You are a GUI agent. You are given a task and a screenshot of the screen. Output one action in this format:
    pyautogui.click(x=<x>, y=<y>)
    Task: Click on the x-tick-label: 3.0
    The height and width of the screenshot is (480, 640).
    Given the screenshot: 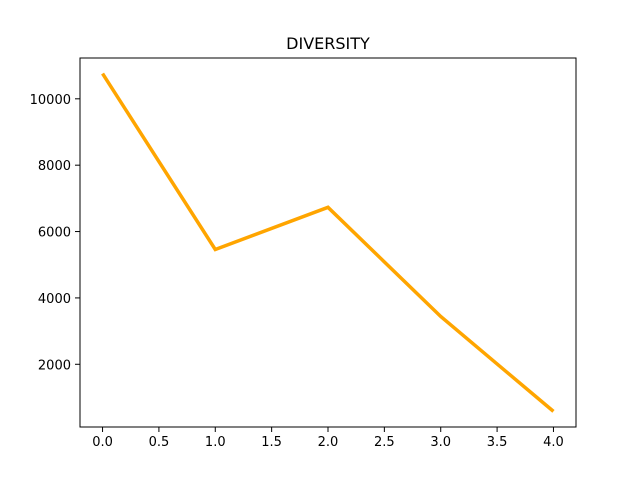 What is the action you would take?
    pyautogui.click(x=440, y=442)
    